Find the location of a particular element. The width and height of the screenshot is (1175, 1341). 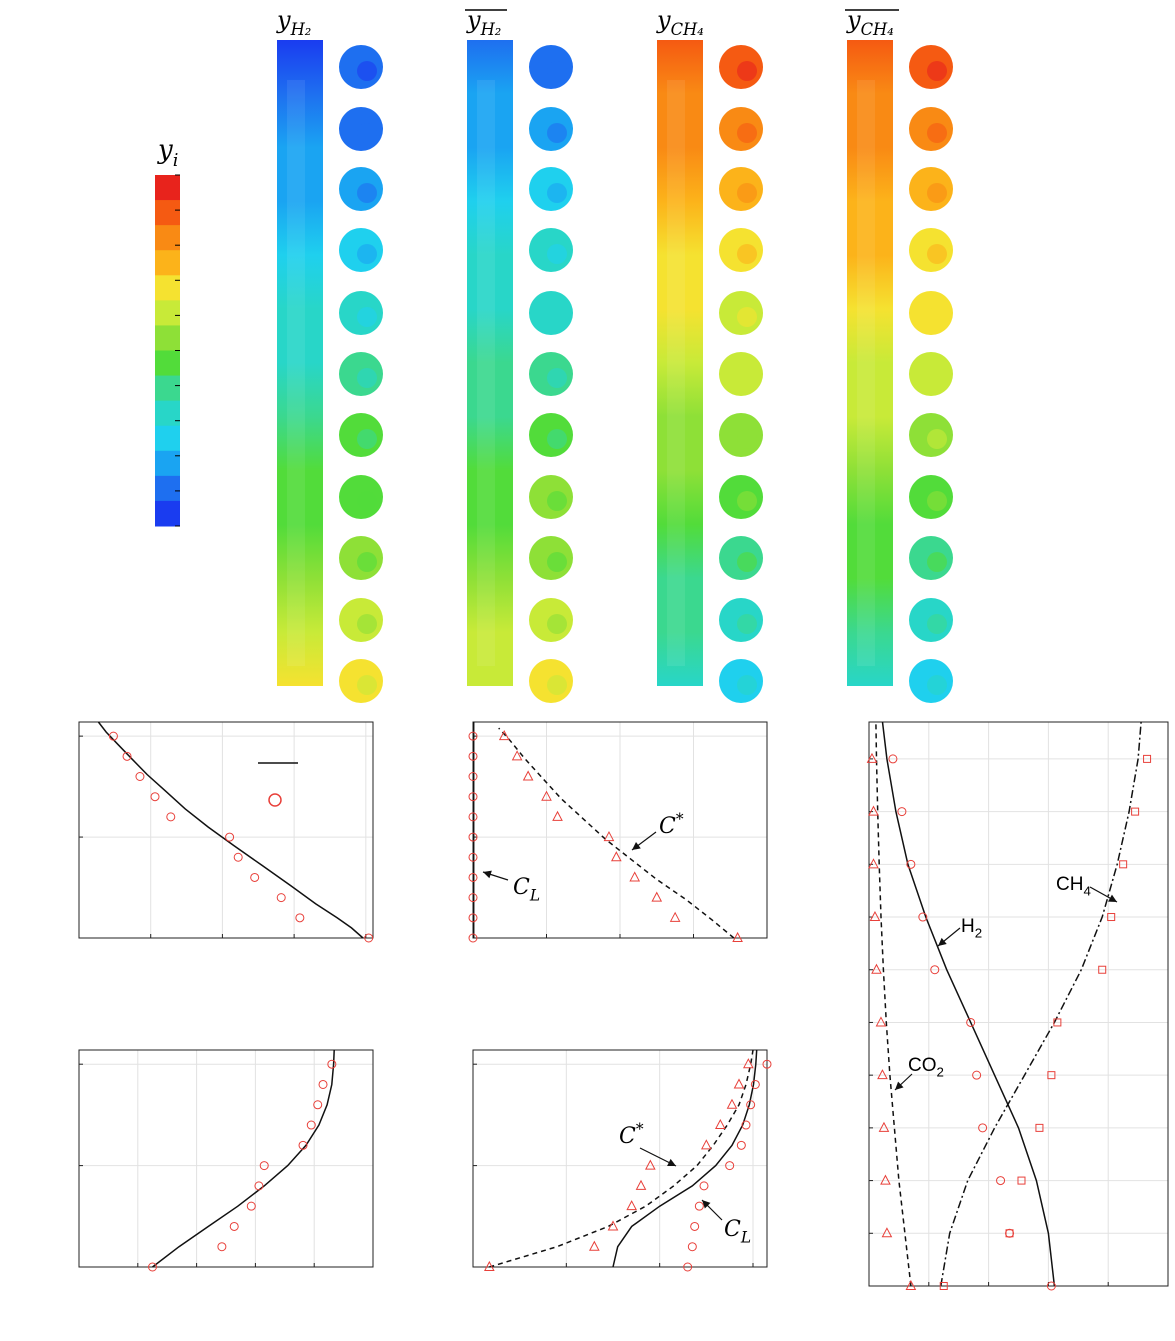

chart-g is located at coordinates (1017, 1006).